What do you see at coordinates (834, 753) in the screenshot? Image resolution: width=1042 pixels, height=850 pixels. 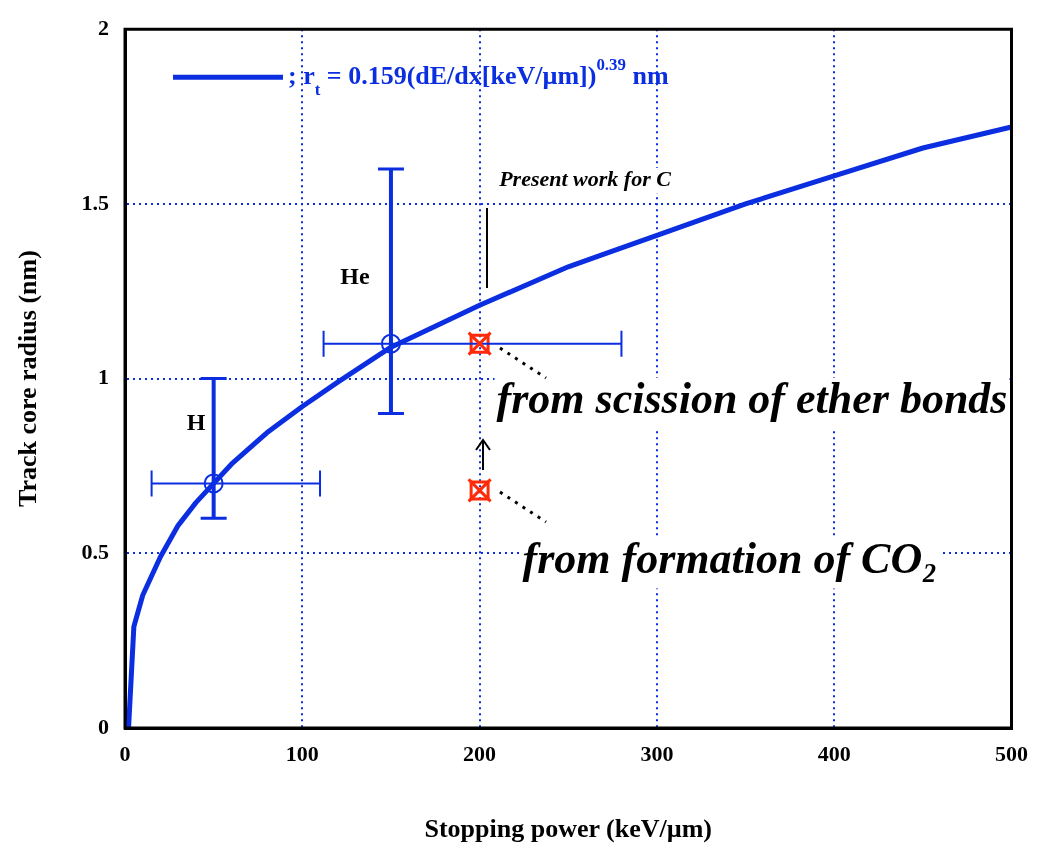 I see `x-tick-label: 400` at bounding box center [834, 753].